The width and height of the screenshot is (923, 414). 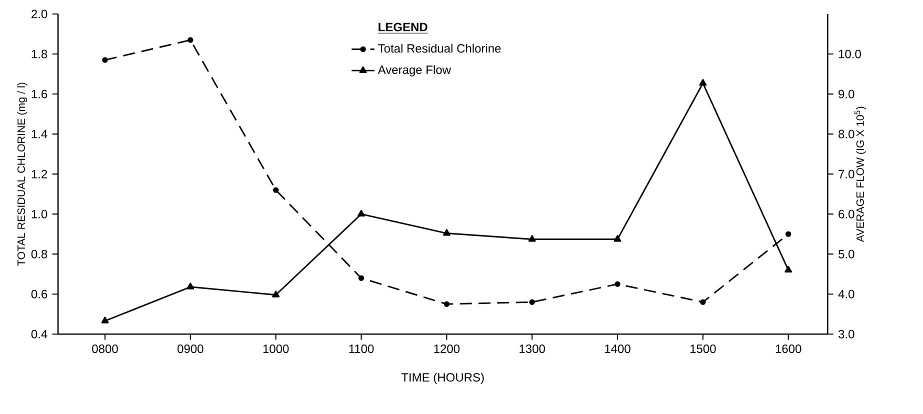 What do you see at coordinates (846, 94) in the screenshot?
I see `y2-tick-label: 9.0` at bounding box center [846, 94].